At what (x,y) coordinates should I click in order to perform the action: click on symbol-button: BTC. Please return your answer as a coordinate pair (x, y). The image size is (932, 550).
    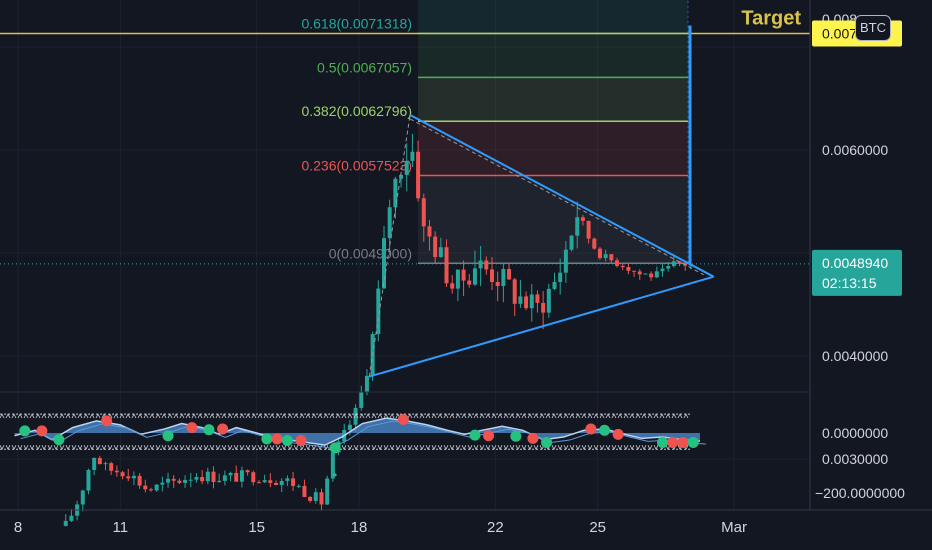
    Looking at the image, I should click on (873, 28).